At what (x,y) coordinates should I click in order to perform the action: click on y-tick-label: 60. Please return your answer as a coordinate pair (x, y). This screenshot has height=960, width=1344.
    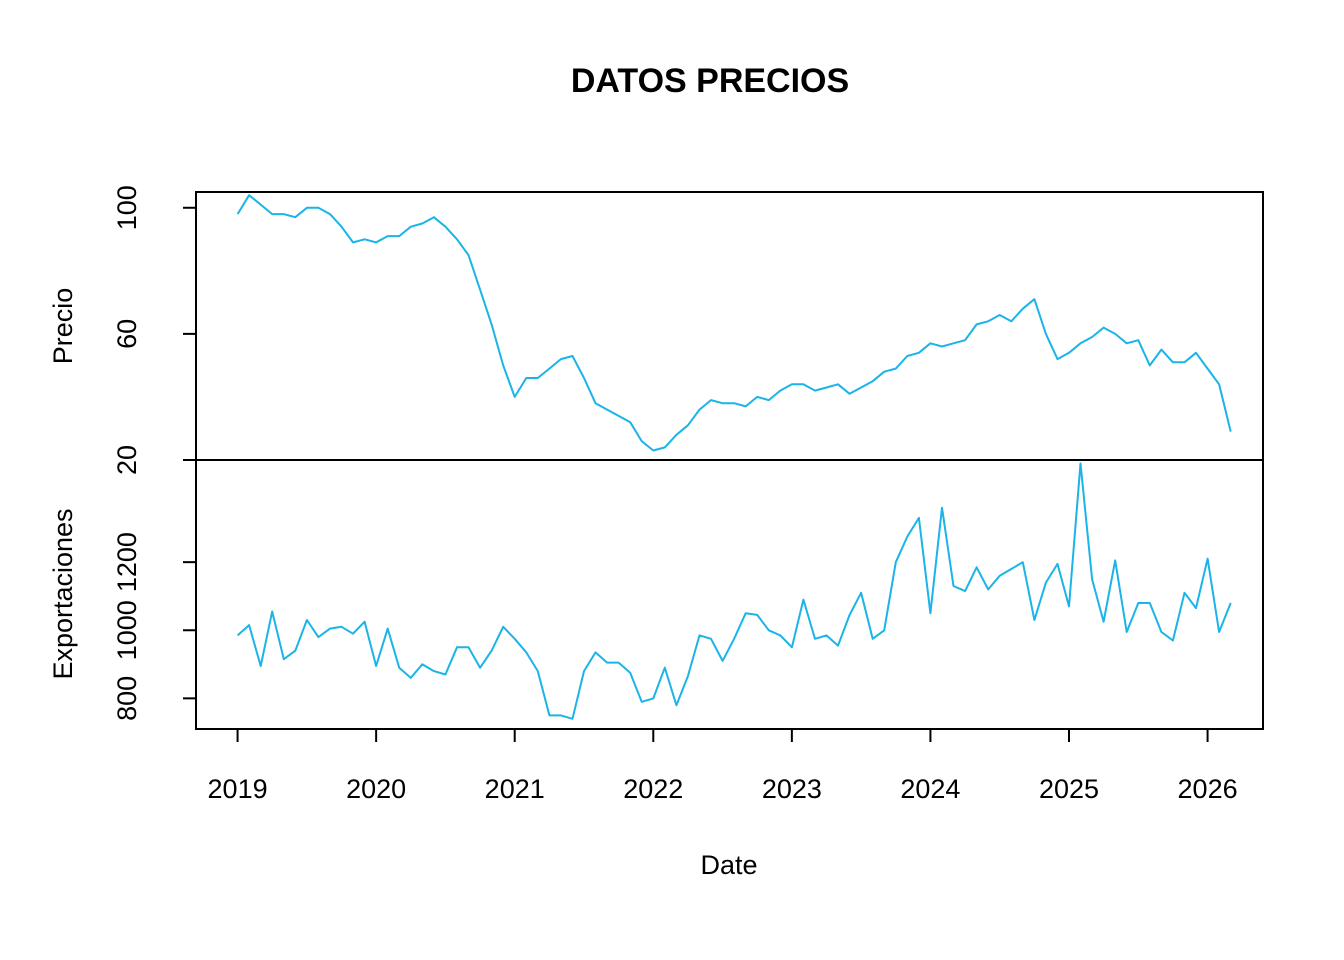
    Looking at the image, I should click on (127, 334).